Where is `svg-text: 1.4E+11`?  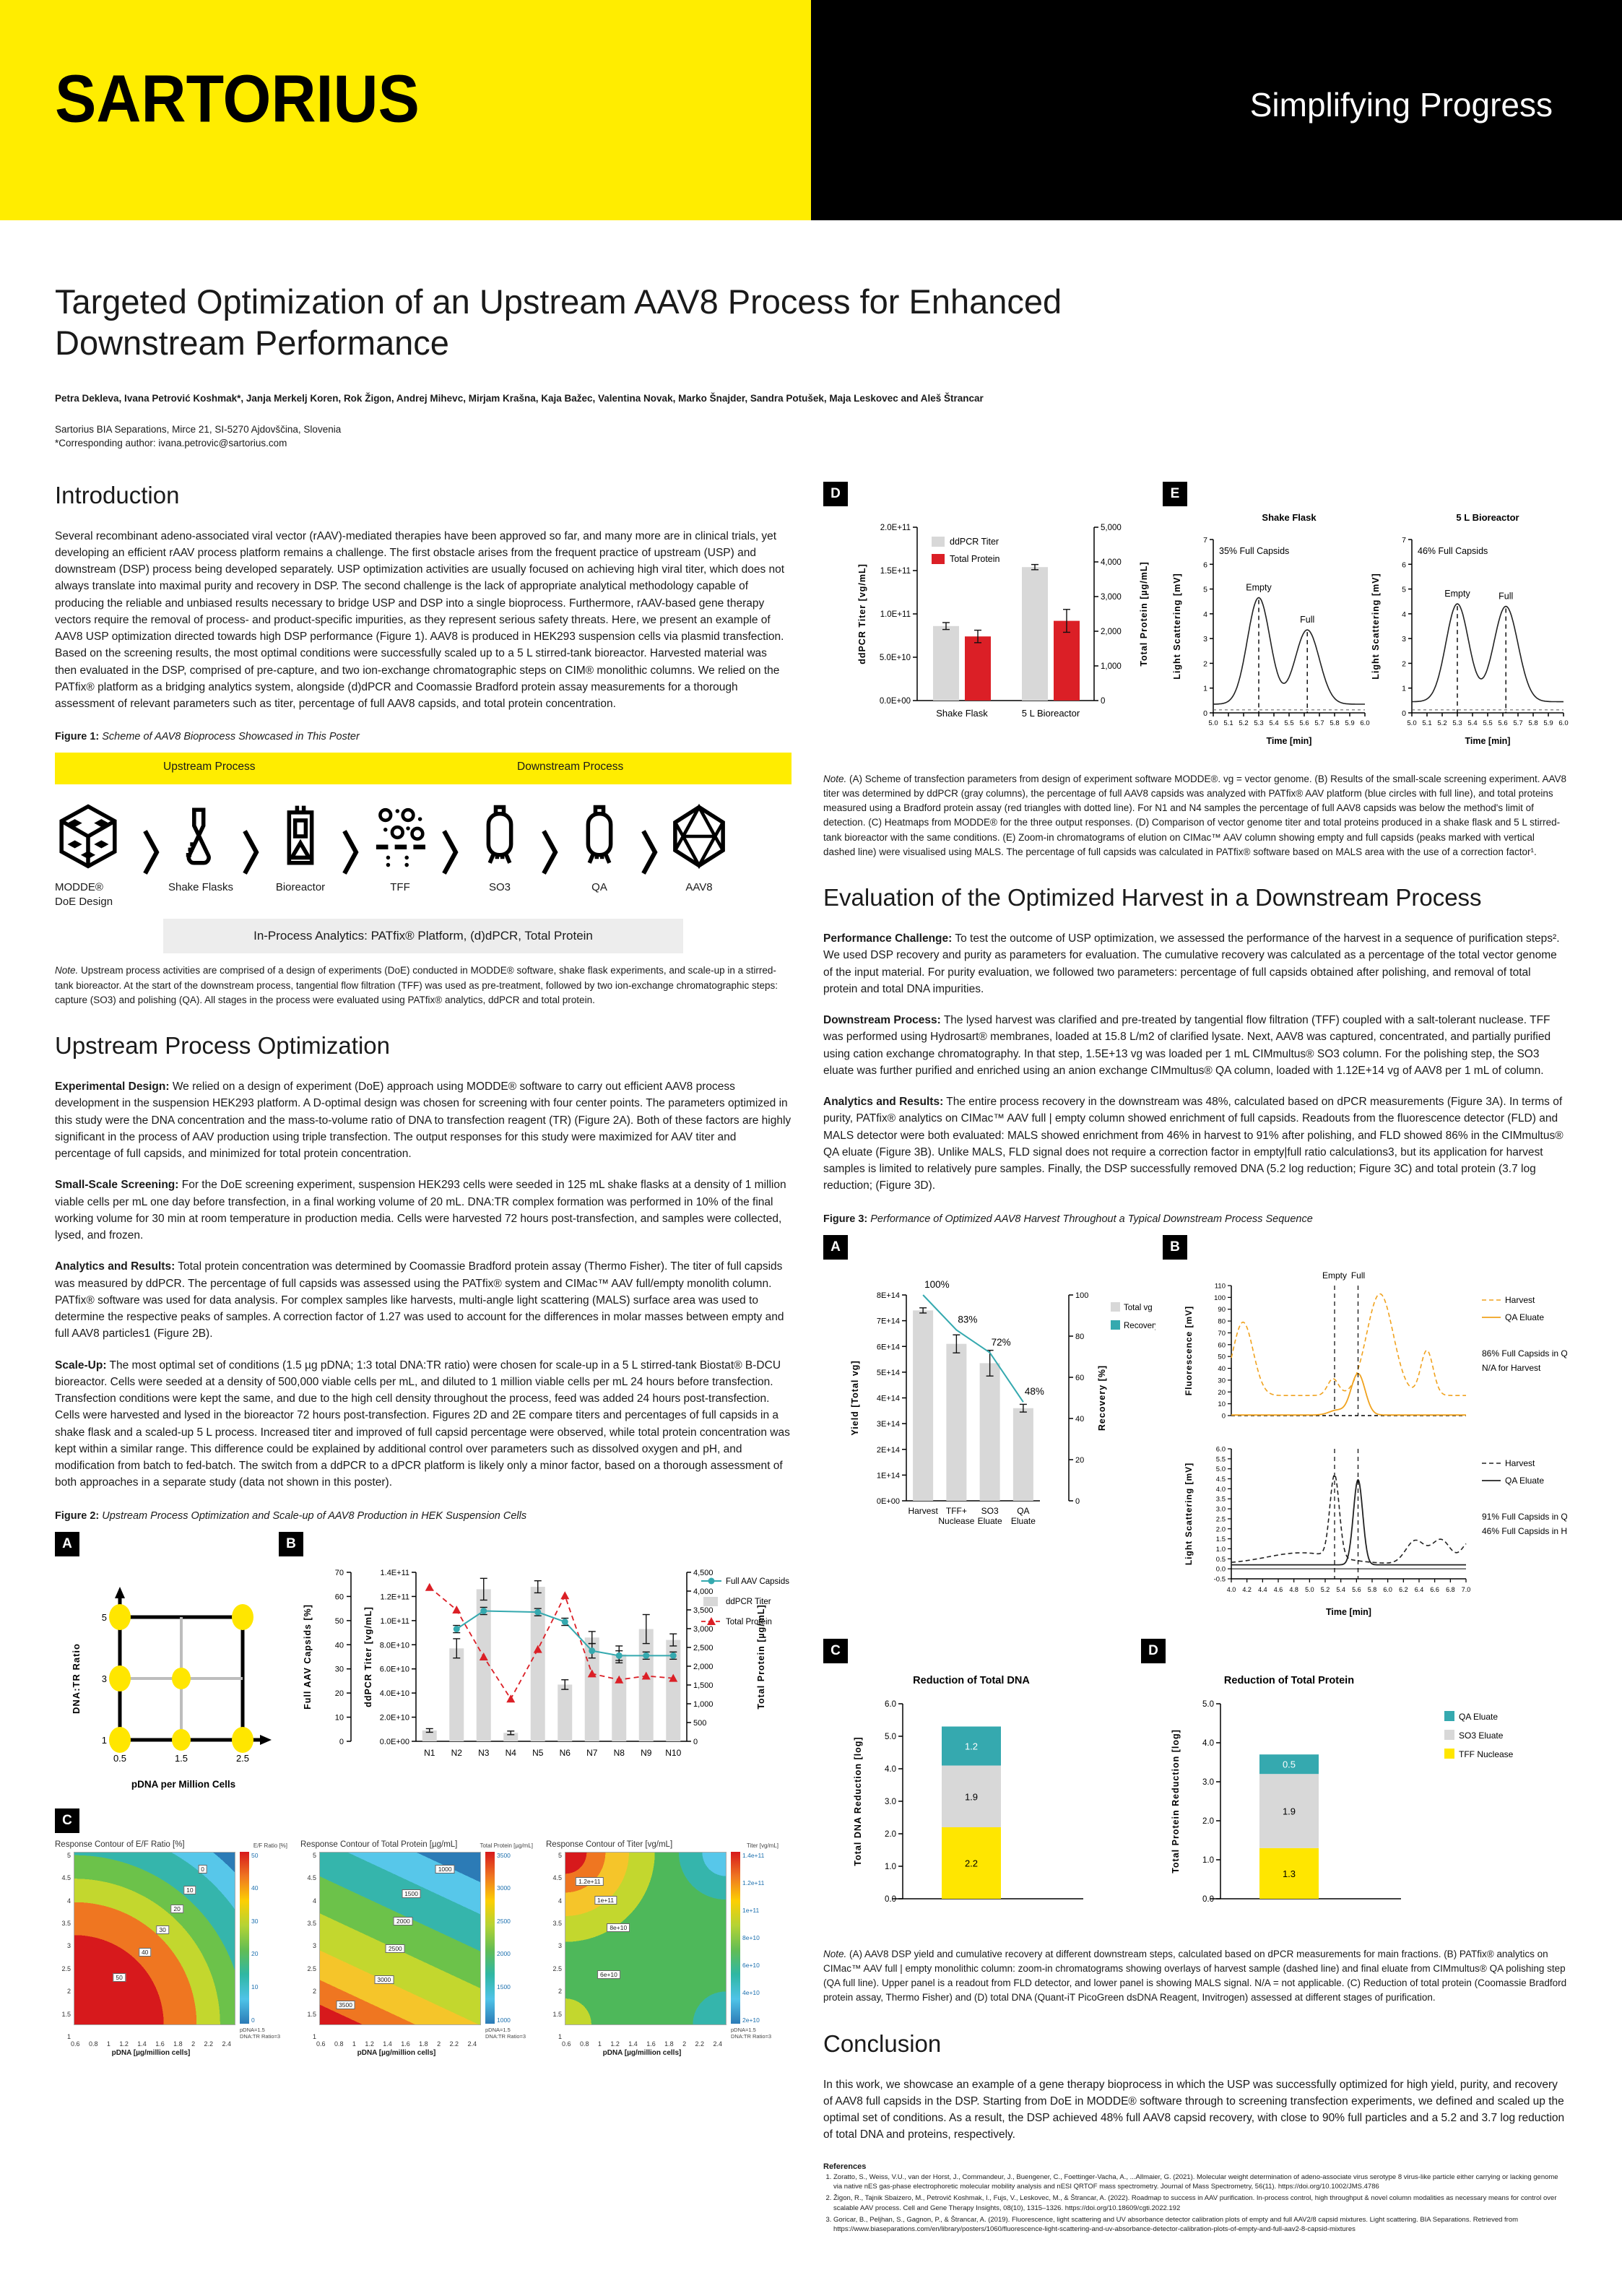 svg-text: 1.4E+11 is located at coordinates (395, 1573).